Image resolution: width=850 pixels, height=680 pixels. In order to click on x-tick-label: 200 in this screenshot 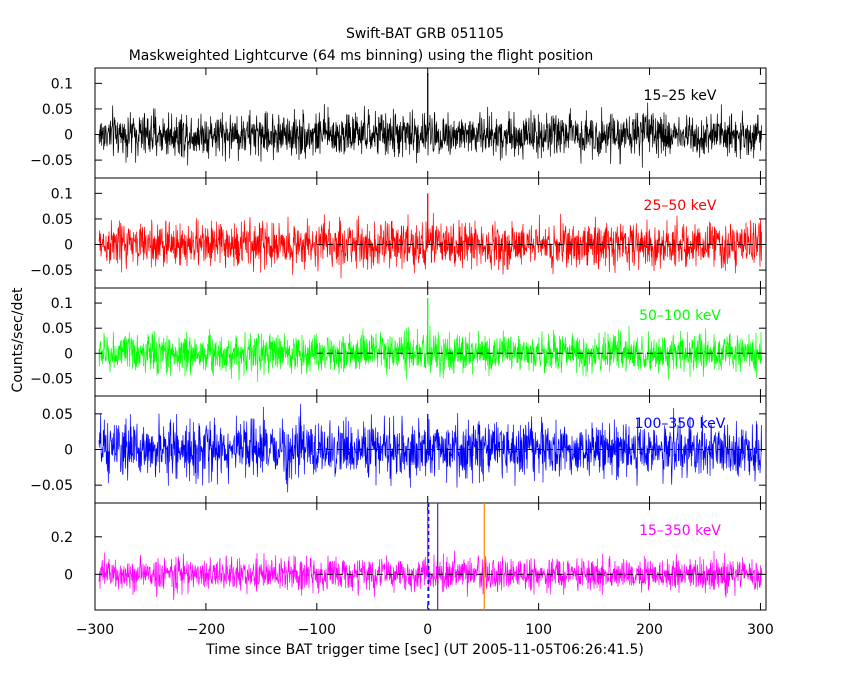, I will do `click(649, 630)`.